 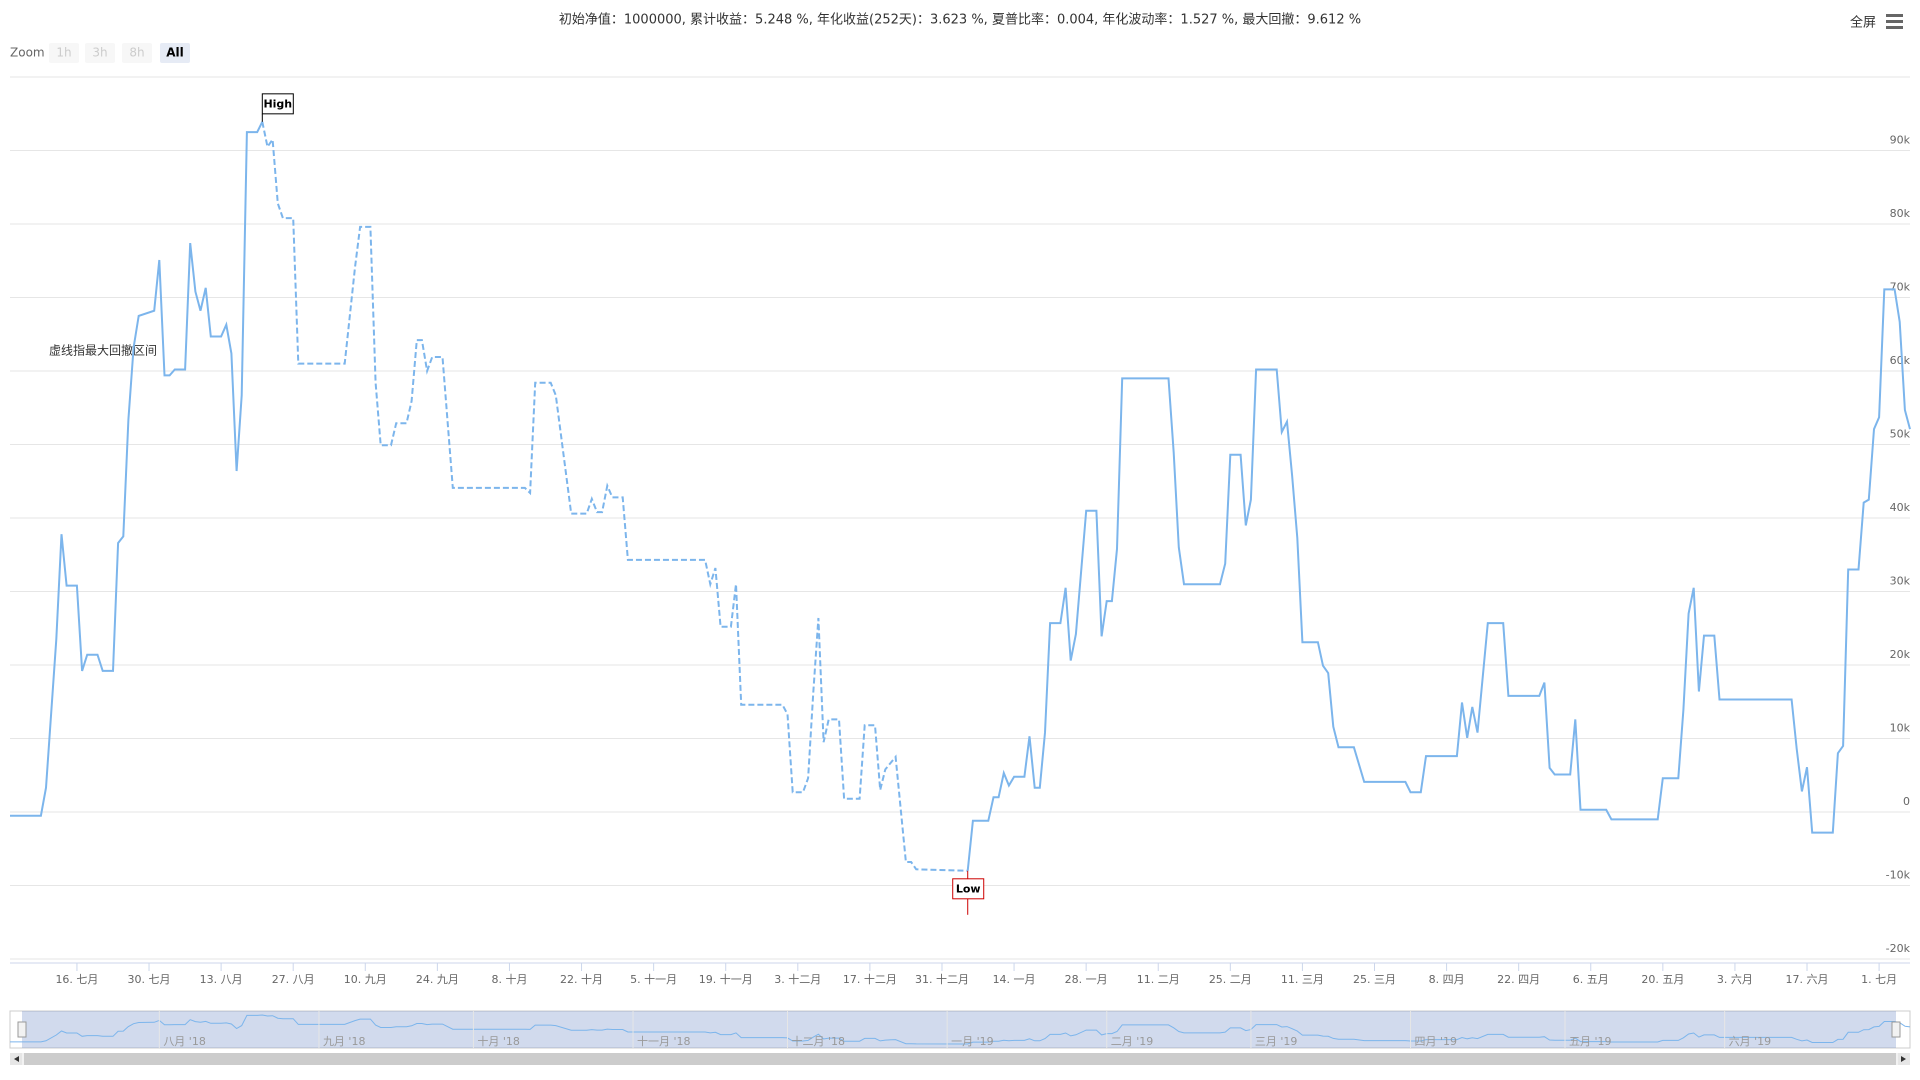 What do you see at coordinates (1302, 979) in the screenshot?
I see `x-tick-label: 11. 三月` at bounding box center [1302, 979].